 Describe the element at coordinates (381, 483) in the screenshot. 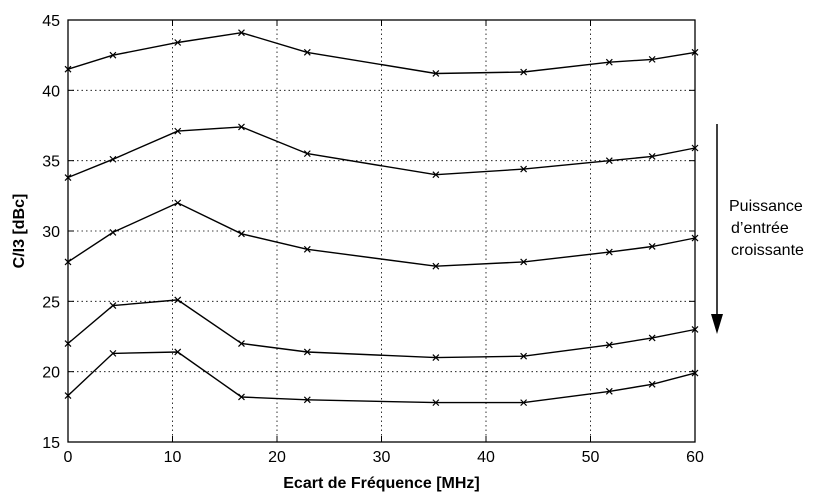

I see `x-axis-label: Ecart de Fréquence [MHz]` at that location.